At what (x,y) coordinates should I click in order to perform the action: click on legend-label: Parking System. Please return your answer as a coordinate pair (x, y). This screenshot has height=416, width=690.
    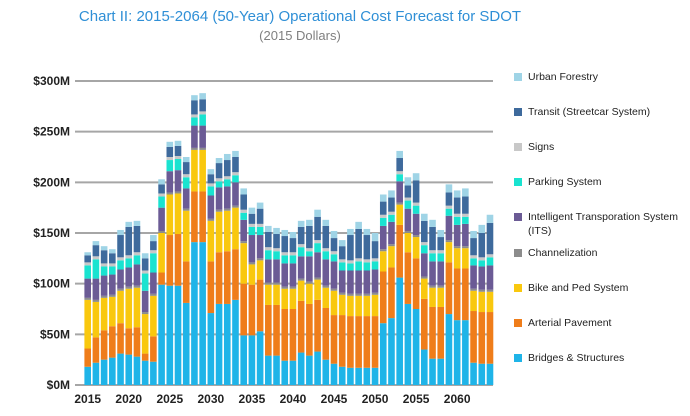
    Looking at the image, I should click on (565, 182).